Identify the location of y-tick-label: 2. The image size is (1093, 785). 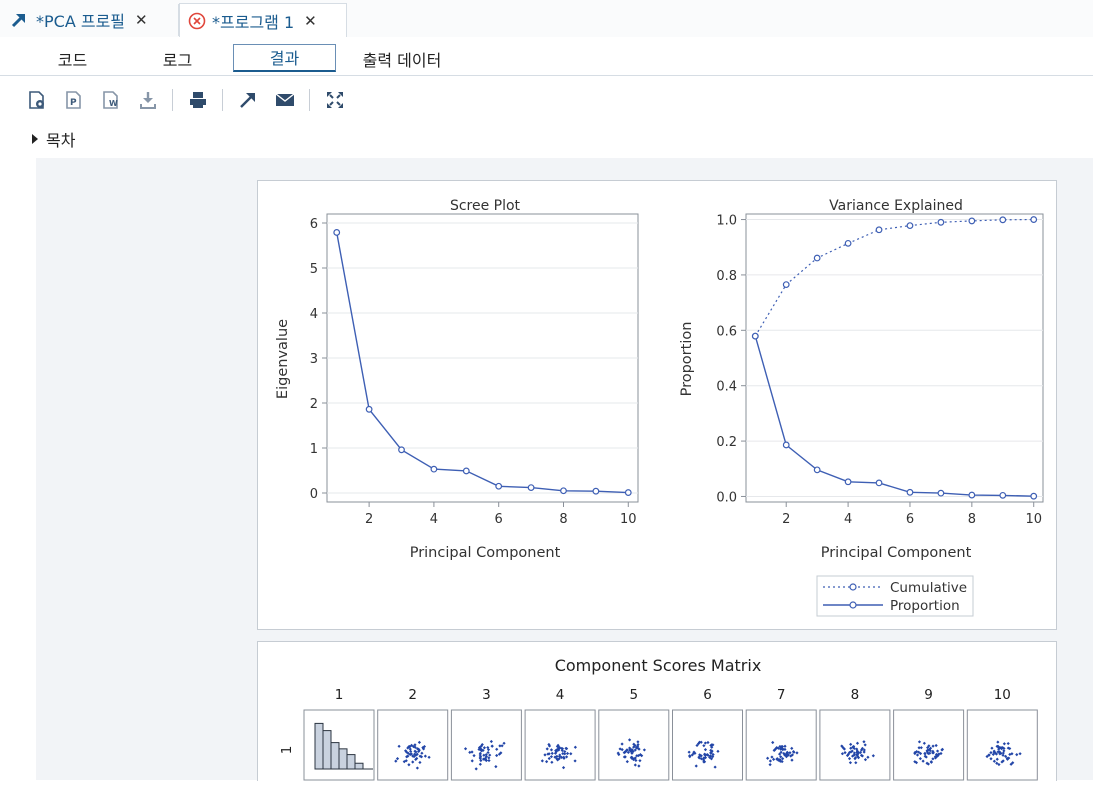
(314, 404).